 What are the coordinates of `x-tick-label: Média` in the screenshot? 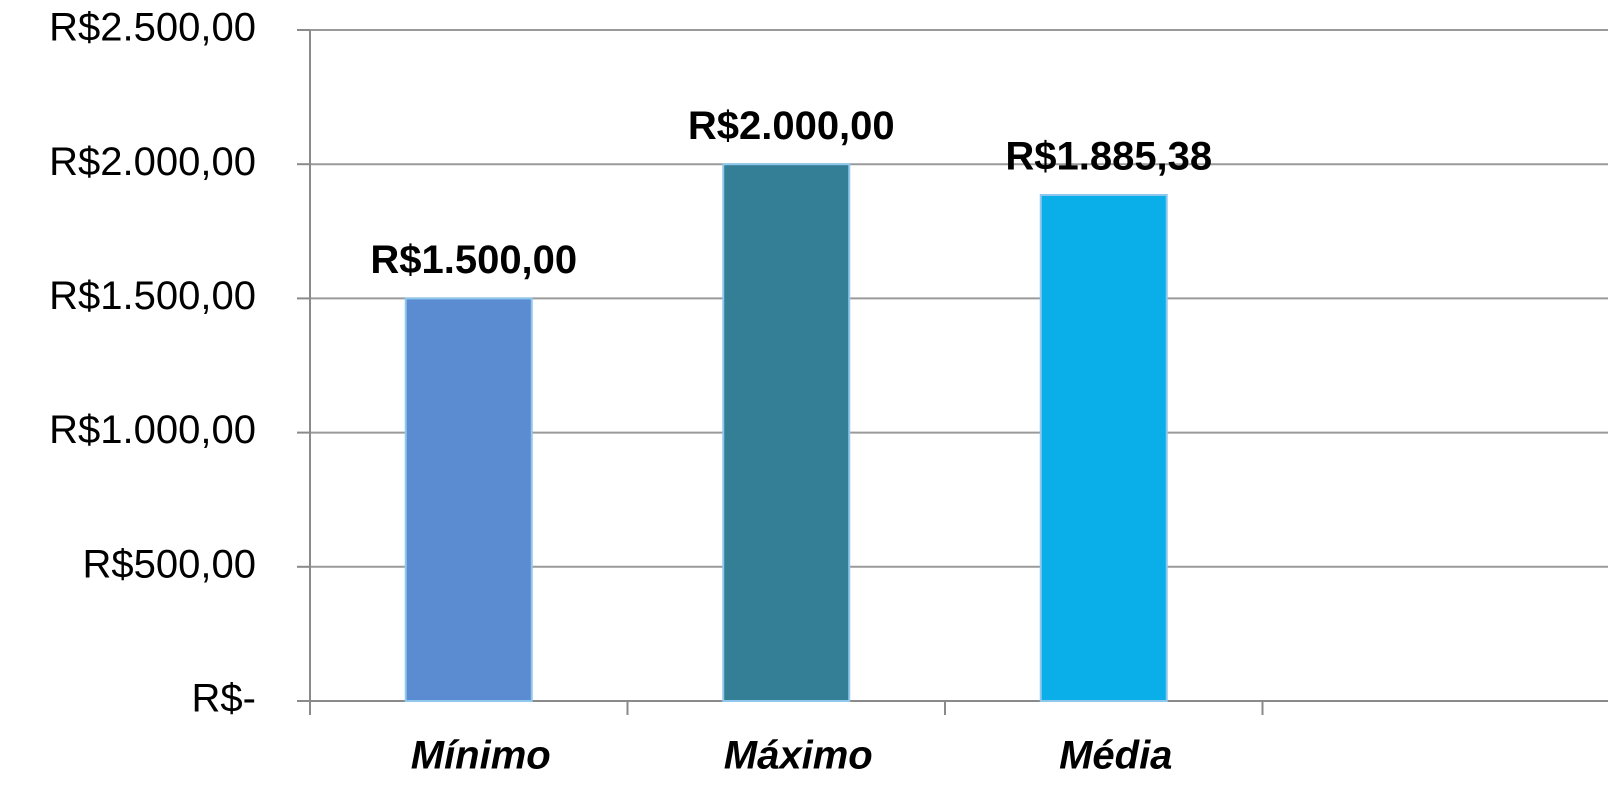 It's located at (1115, 756).